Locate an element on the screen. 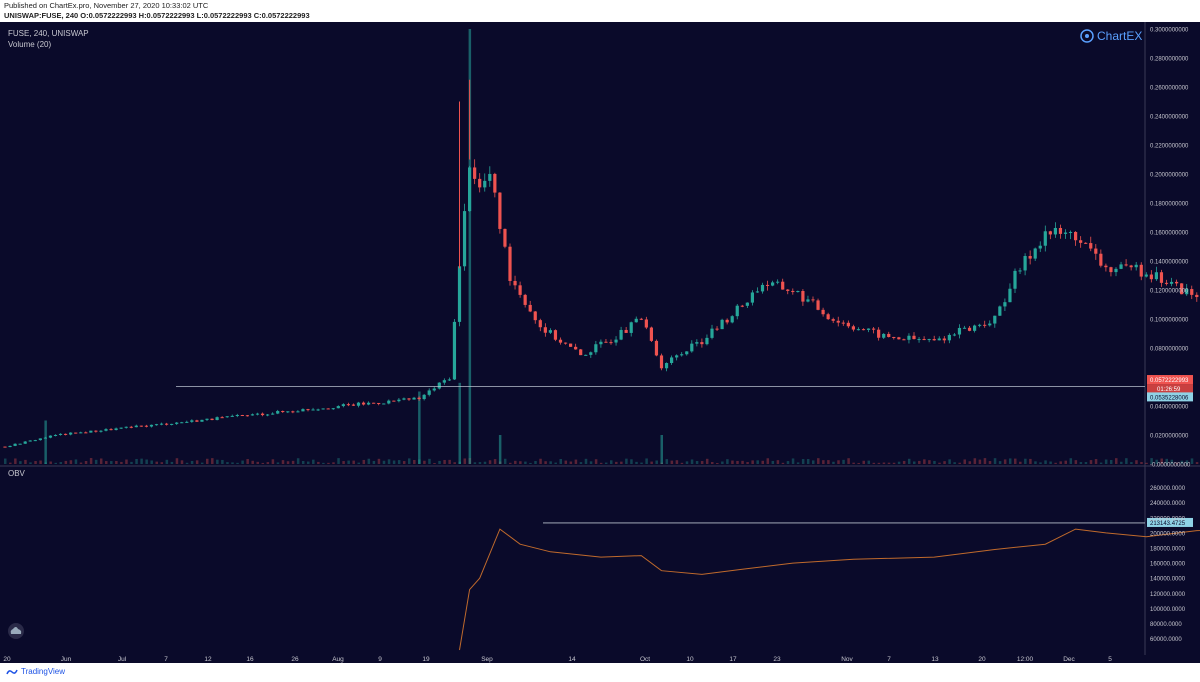 Image resolution: width=1200 pixels, height=682 pixels. time-tick-label: 14 is located at coordinates (572, 659).